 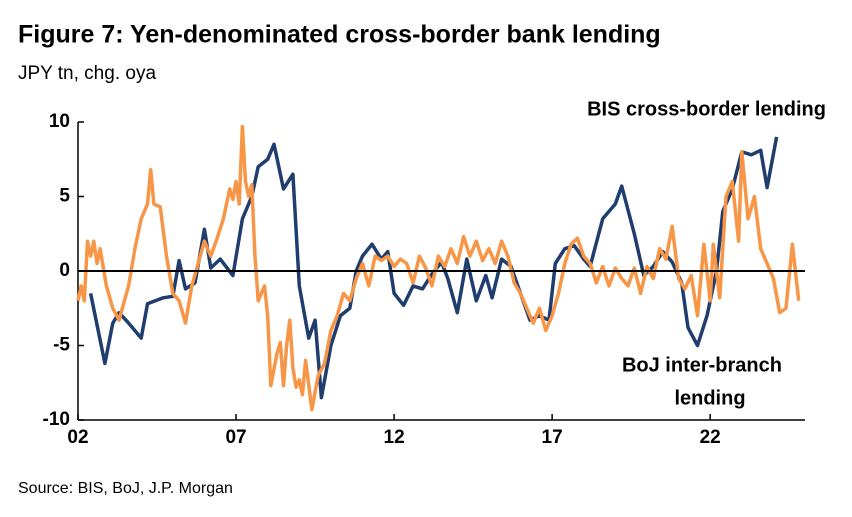 What do you see at coordinates (125, 488) in the screenshot?
I see `source-note: Source: BIS, BoJ, J.P. Morgan` at bounding box center [125, 488].